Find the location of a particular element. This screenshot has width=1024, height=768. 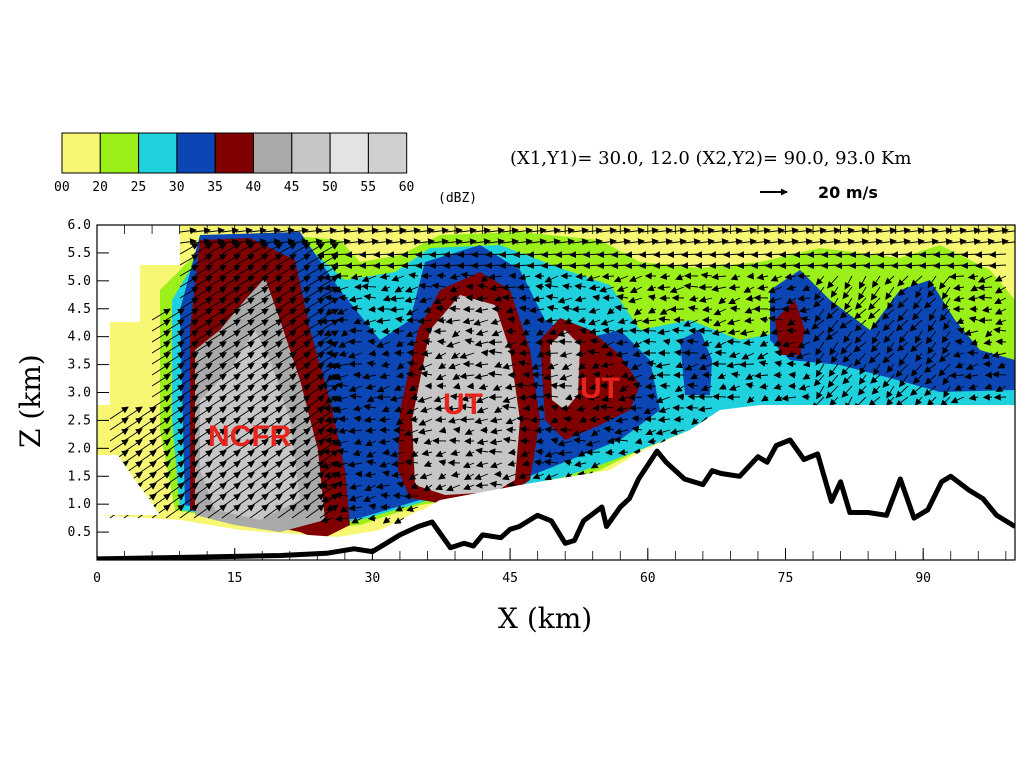

colorbar-tick-label: 50 is located at coordinates (330, 187).